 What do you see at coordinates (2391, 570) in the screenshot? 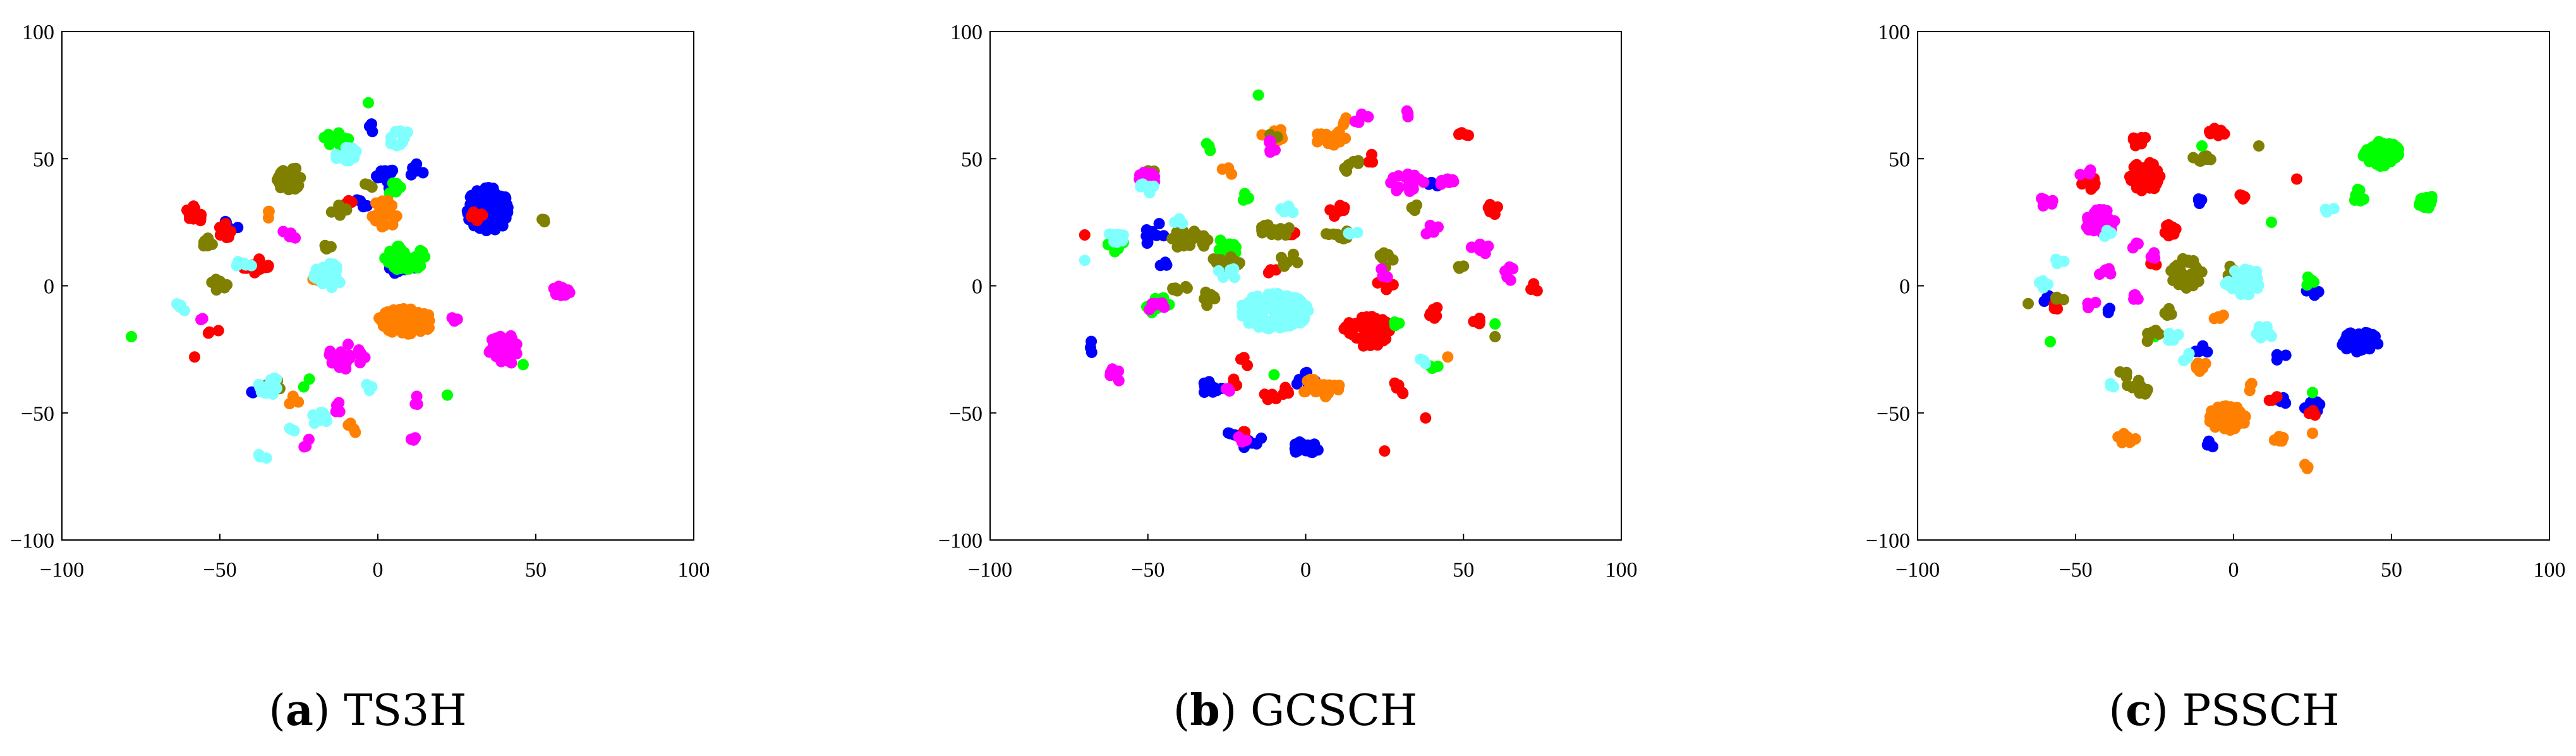
I see `x-tick-label: 50` at bounding box center [2391, 570].